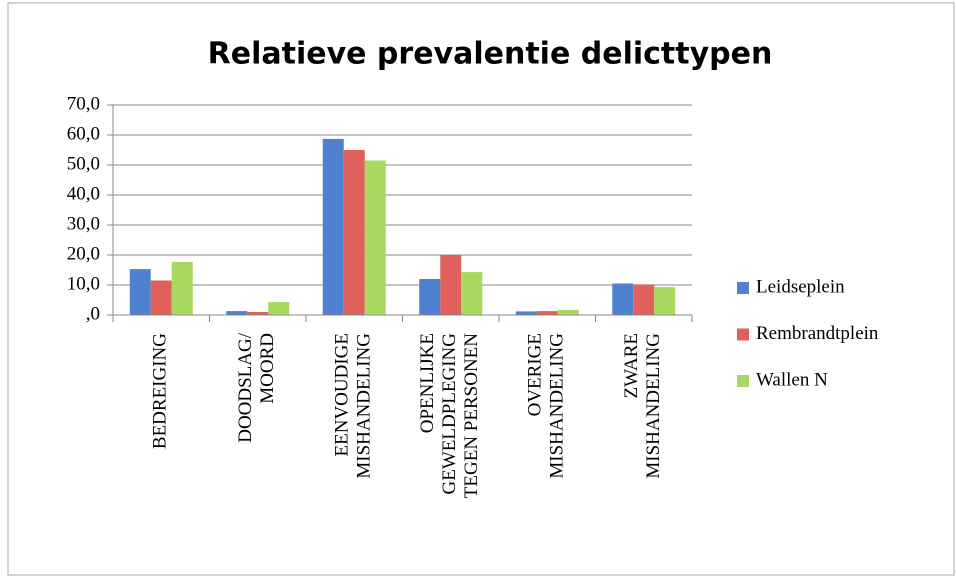 The image size is (956, 577). I want to click on y-tick-label: 20,0, so click(83, 253).